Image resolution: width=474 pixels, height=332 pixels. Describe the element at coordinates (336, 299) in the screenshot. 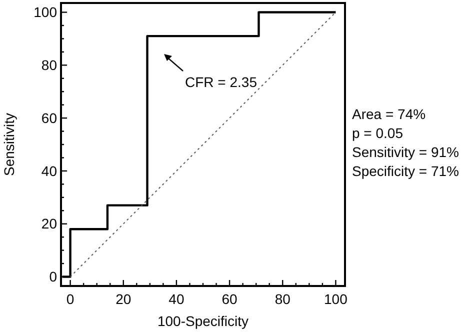

I see `x-tick-label: 100` at that location.